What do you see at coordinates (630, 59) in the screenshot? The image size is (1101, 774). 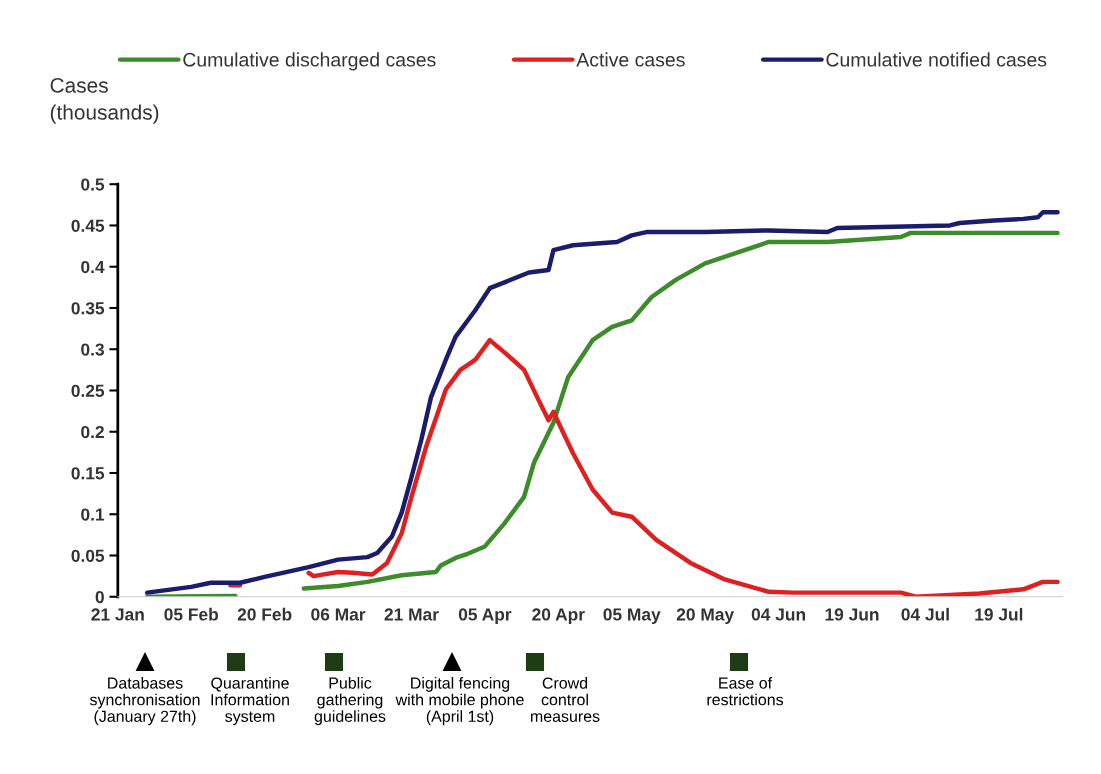 I see `legend-label: Active cases` at bounding box center [630, 59].